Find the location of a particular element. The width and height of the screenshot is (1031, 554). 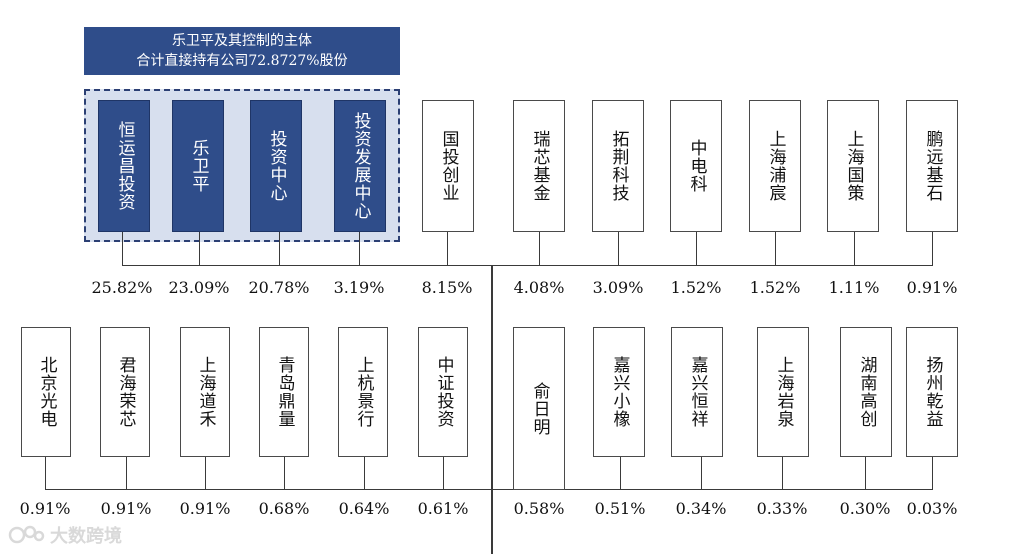

shareholder-name: 上海浦宸 is located at coordinates (775, 166).